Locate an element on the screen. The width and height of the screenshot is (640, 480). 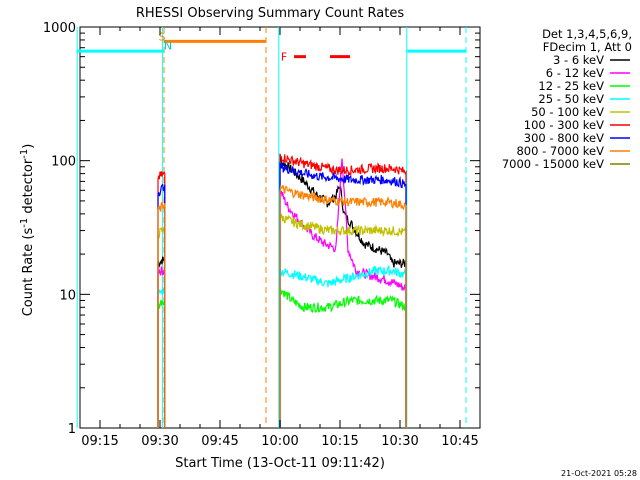
legend-label-5: 100 - 300 keV is located at coordinates (564, 125).